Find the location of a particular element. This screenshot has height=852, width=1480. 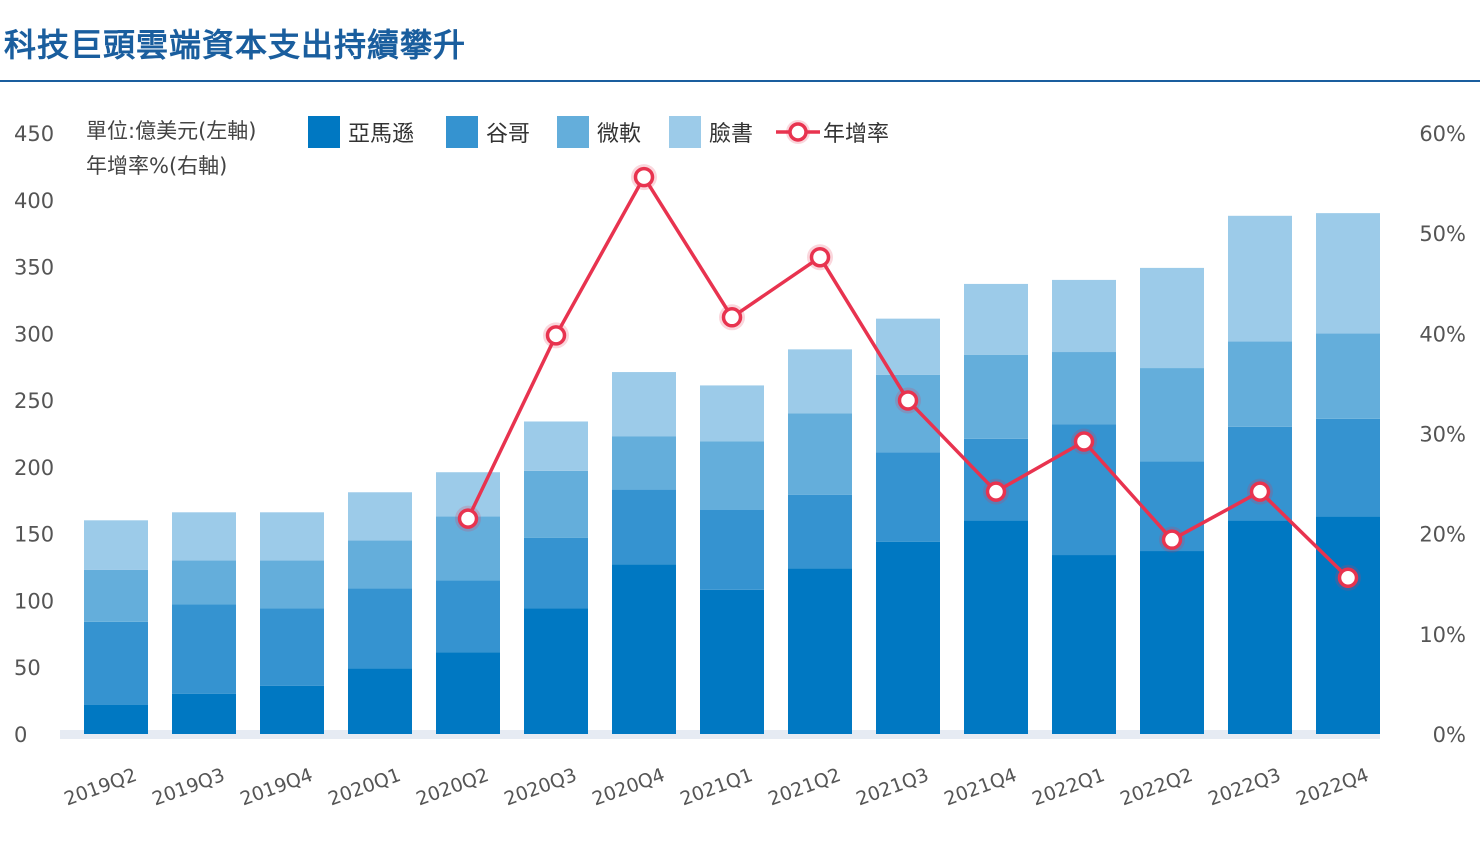

y-left-tick-label: 0 is located at coordinates (20, 735).